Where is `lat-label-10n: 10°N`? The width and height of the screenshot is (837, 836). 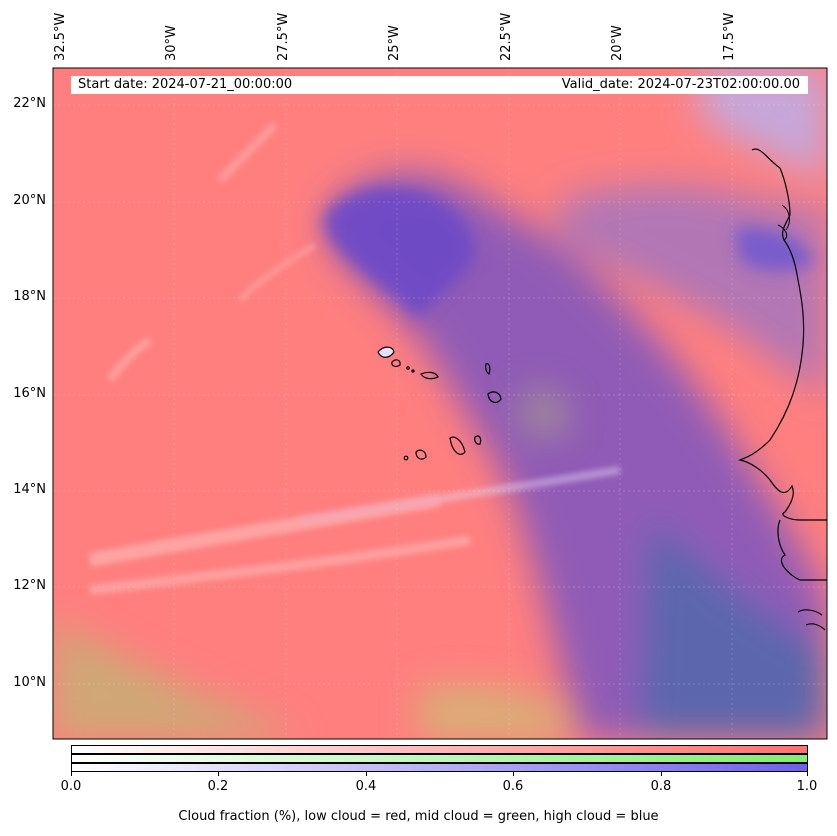 lat-label-10n: 10°N is located at coordinates (29, 682).